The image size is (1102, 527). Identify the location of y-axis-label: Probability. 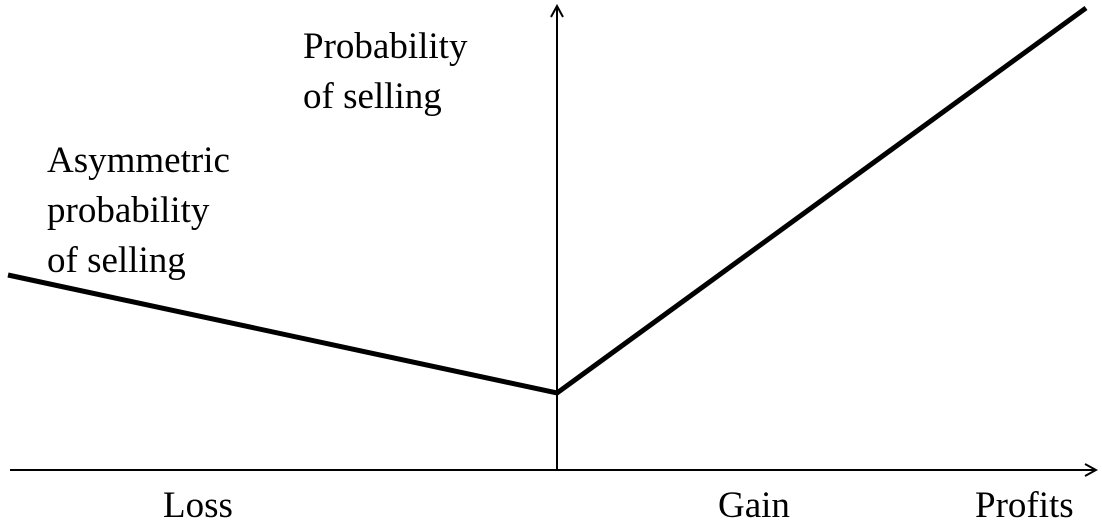
(385, 46).